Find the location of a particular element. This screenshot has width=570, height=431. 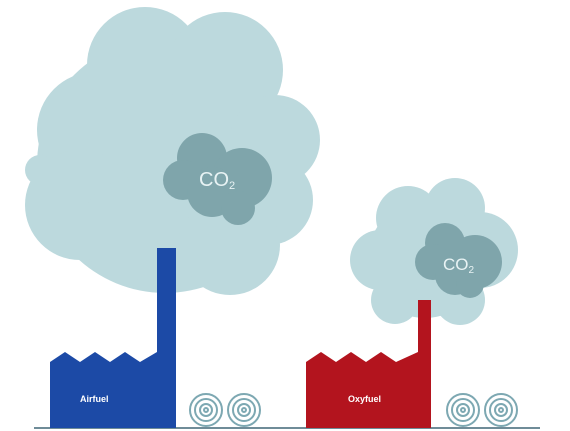

airfuel-factory-label: Airfuel is located at coordinates (94, 399).